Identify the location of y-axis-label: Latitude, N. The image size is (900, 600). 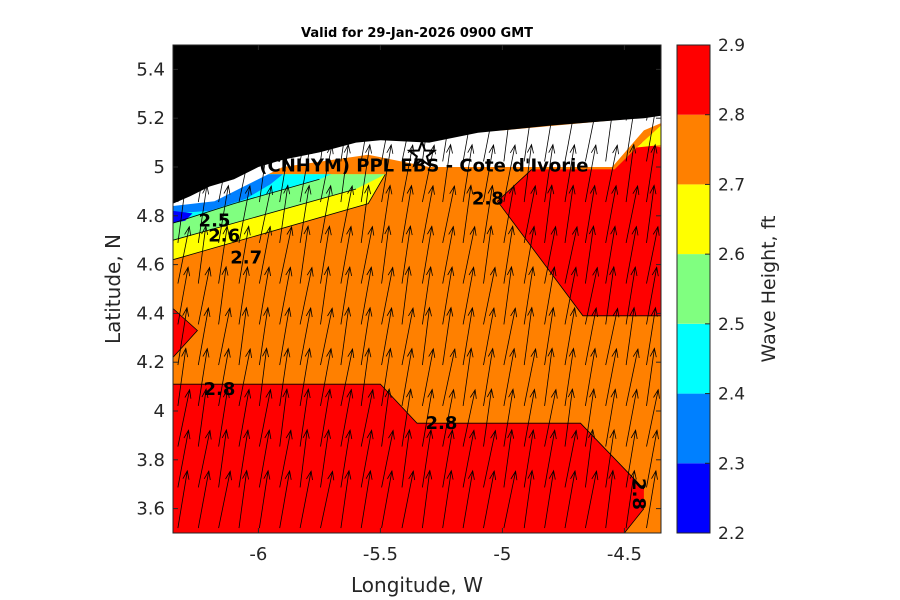
(113, 289).